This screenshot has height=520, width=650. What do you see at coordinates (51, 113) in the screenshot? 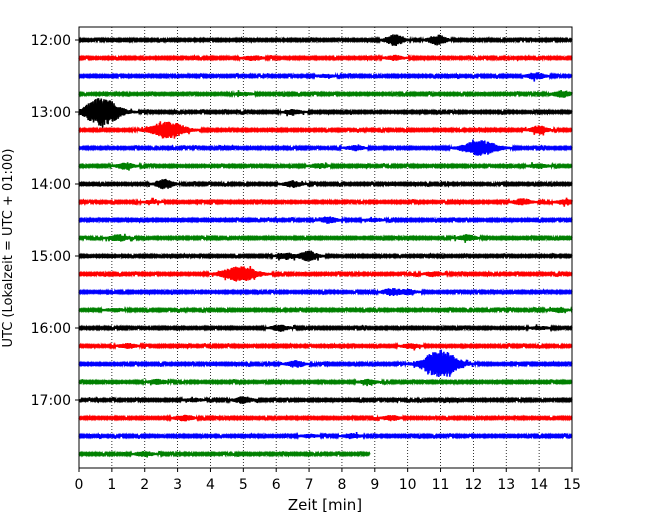
I see `y-tick-label: 13:00` at bounding box center [51, 113].